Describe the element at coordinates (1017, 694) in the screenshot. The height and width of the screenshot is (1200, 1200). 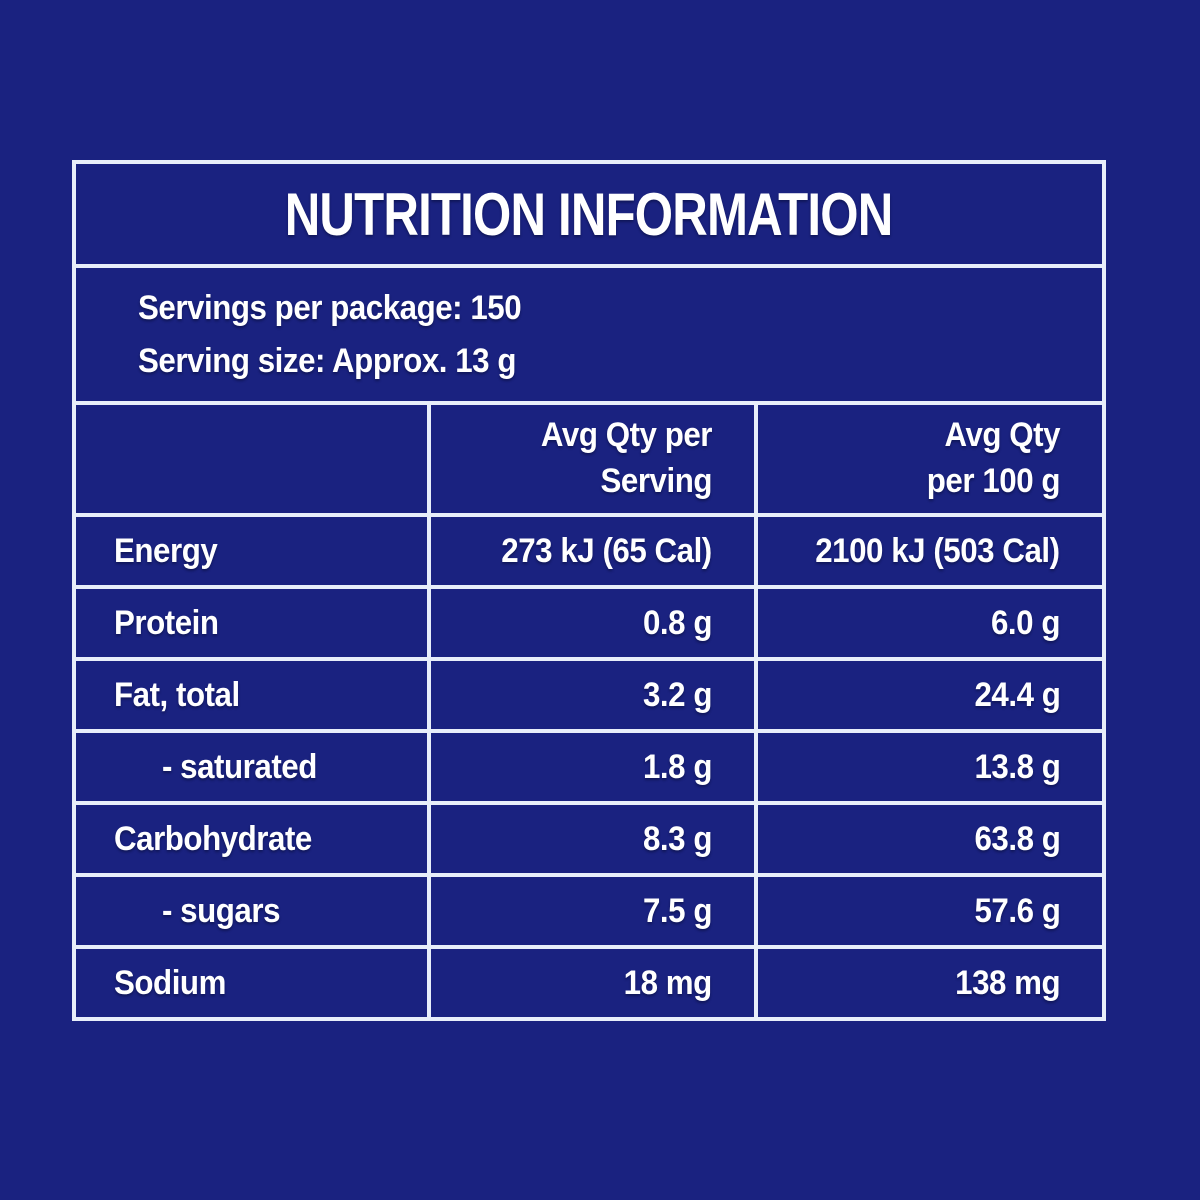
I see `value-text: 24.4 g` at that location.